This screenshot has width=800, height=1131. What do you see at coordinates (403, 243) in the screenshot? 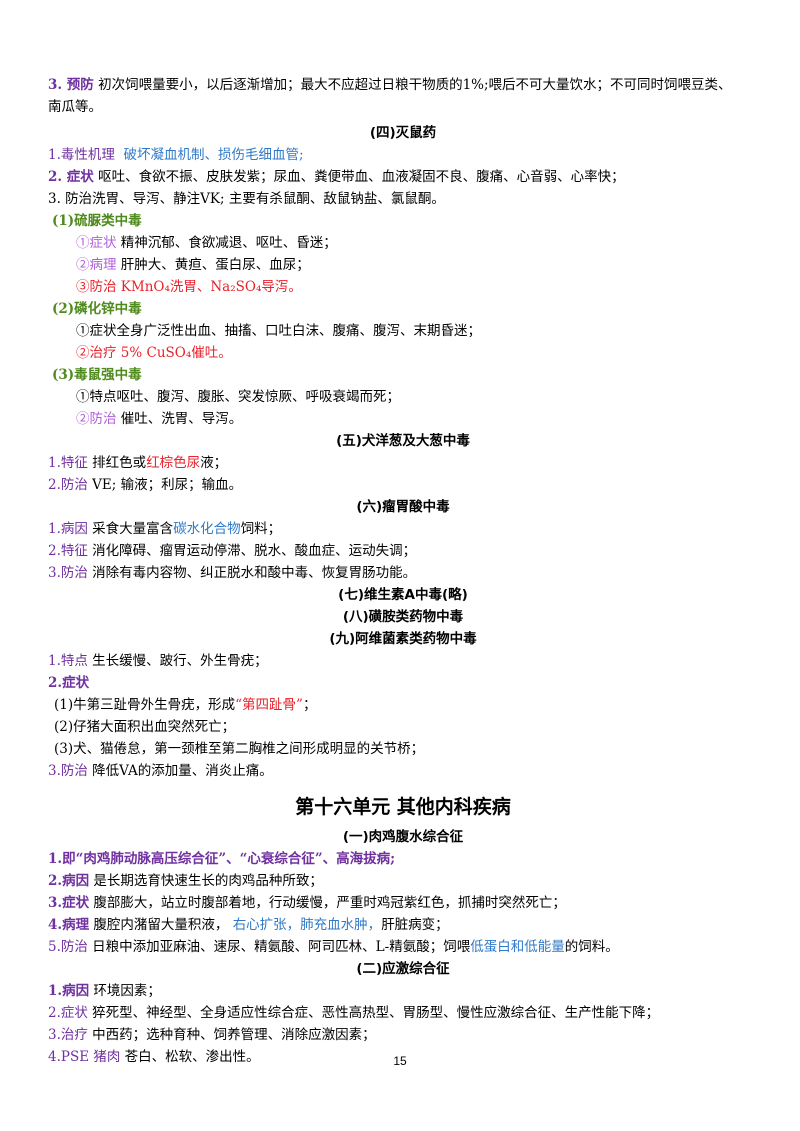
I see `thiourea-symptoms: ①症状 精神沉郁、食欲减退、呕吐、昏迷；` at bounding box center [403, 243].